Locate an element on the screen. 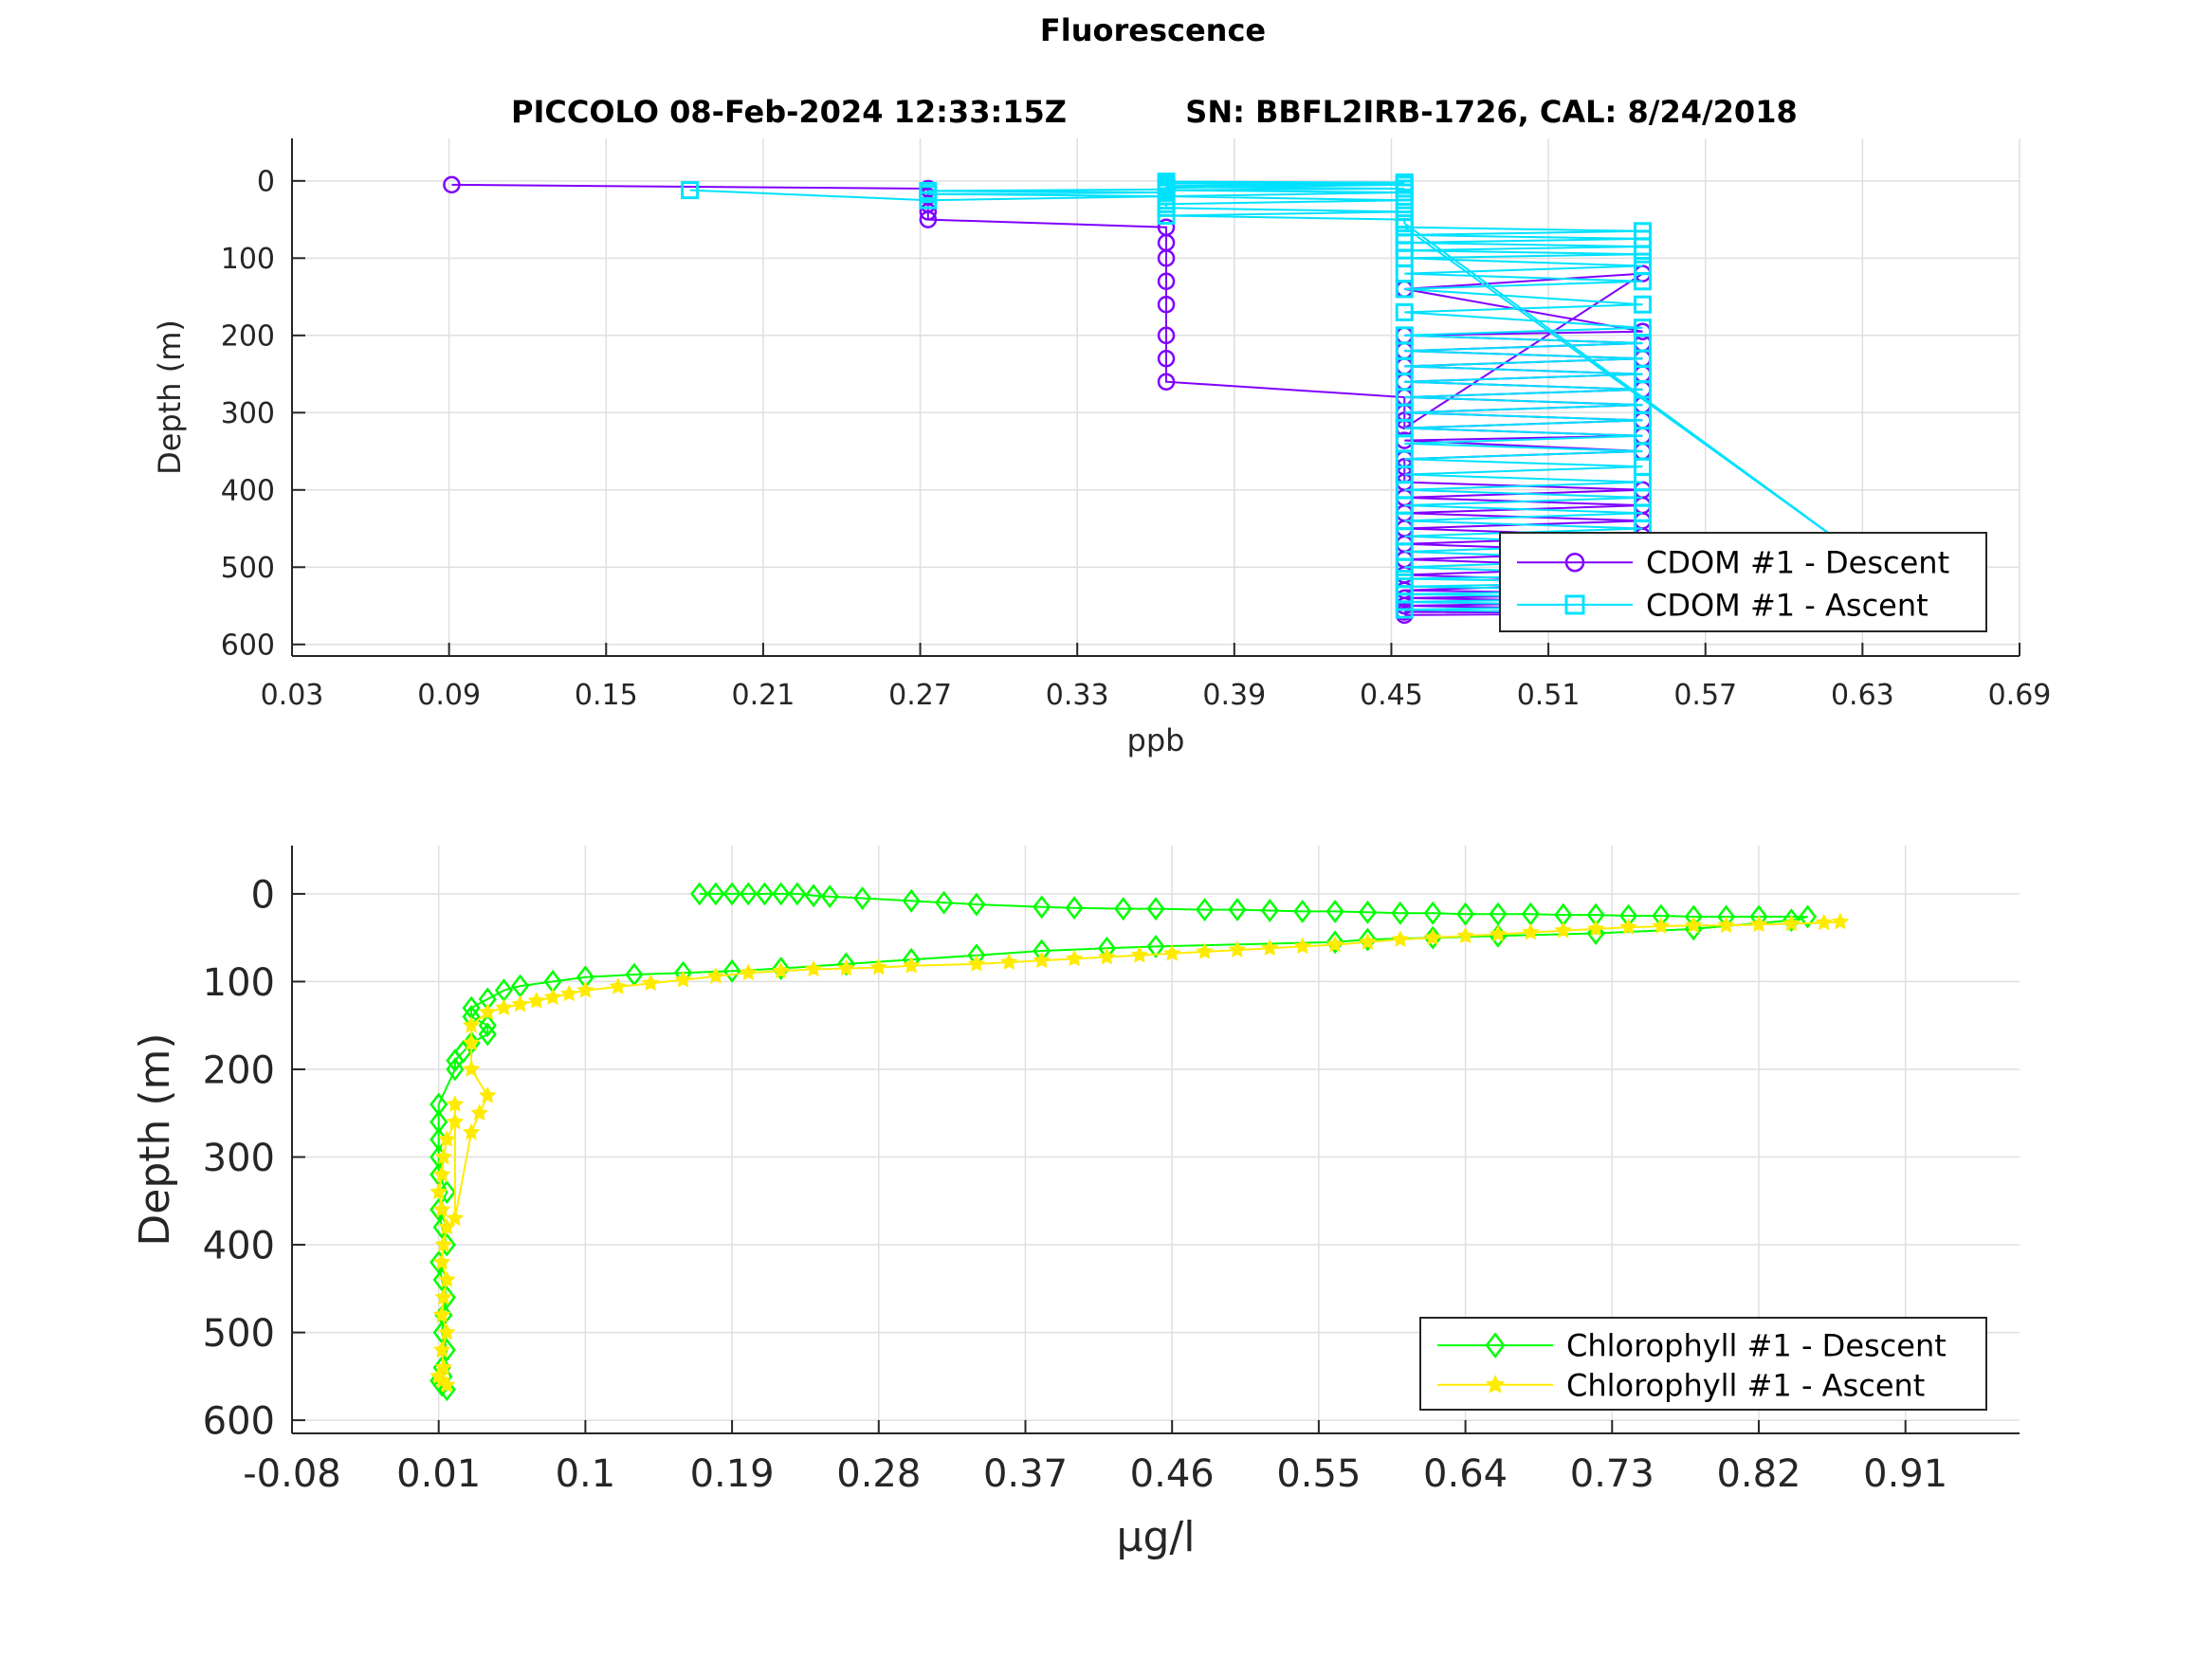 This screenshot has height=1659, width=2212. x-tick-label: 0.37 is located at coordinates (1025, 1474).